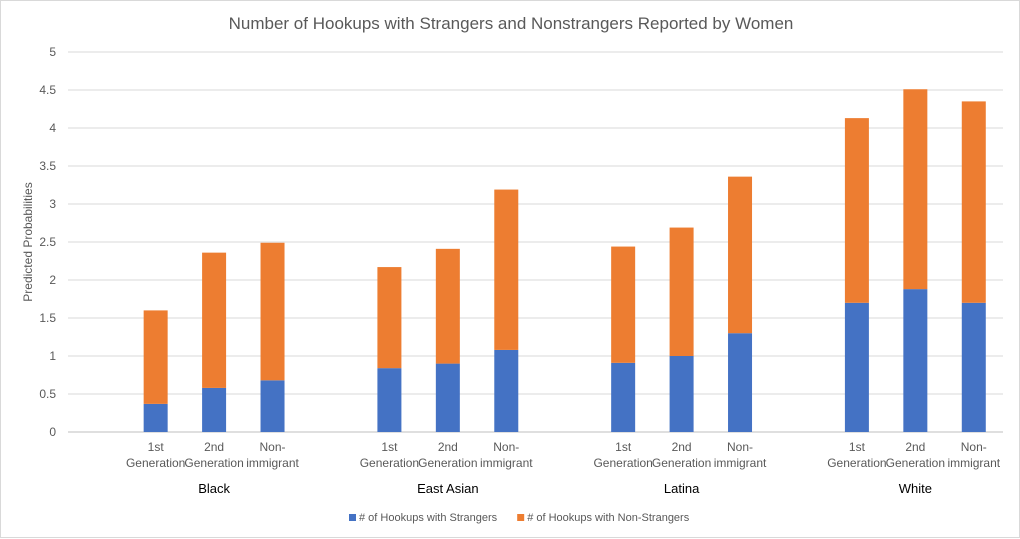  What do you see at coordinates (47, 318) in the screenshot?
I see `y-tick-label: 1.5` at bounding box center [47, 318].